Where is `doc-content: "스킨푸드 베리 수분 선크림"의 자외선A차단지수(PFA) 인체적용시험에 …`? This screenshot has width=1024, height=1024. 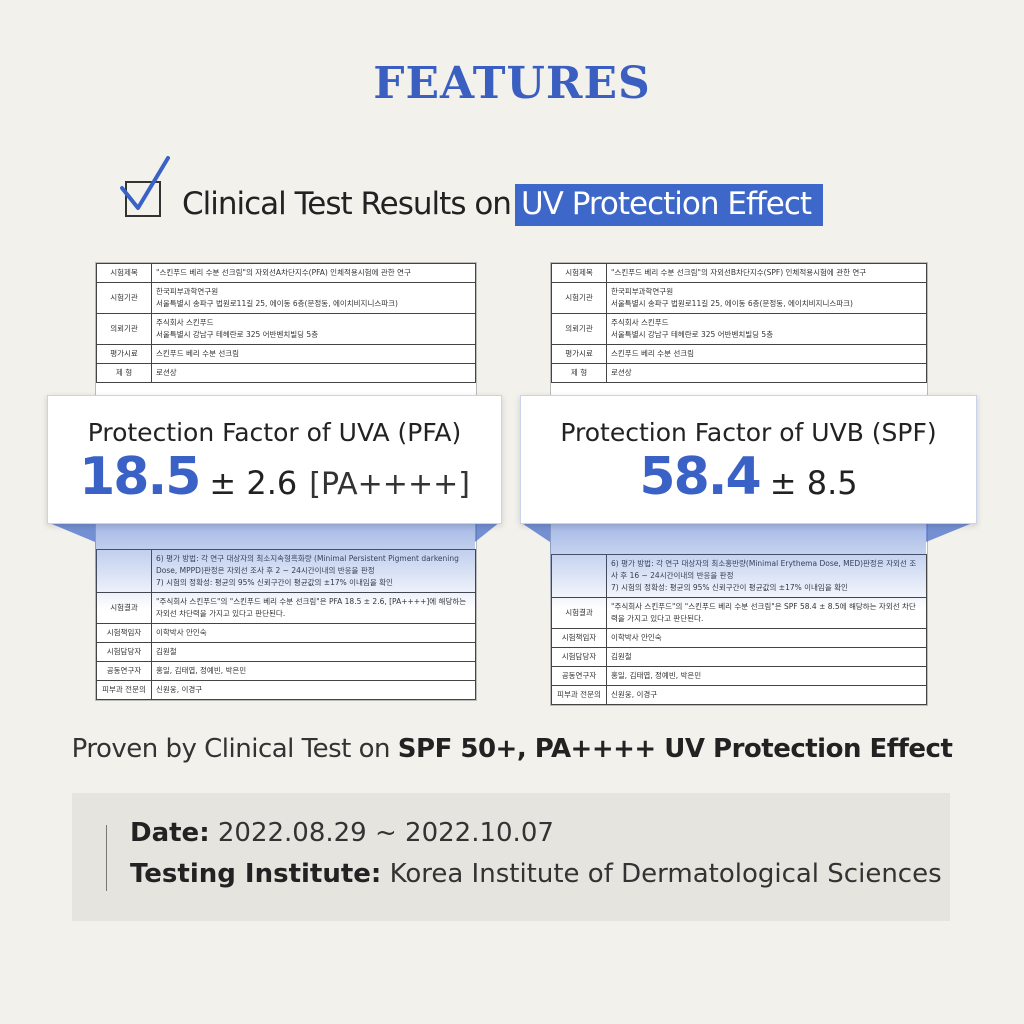
doc-content: "스킨푸드 베리 수분 선크림"의 자외선A차단지수(PFA) 인체적용시험에 … is located at coordinates (313, 273).